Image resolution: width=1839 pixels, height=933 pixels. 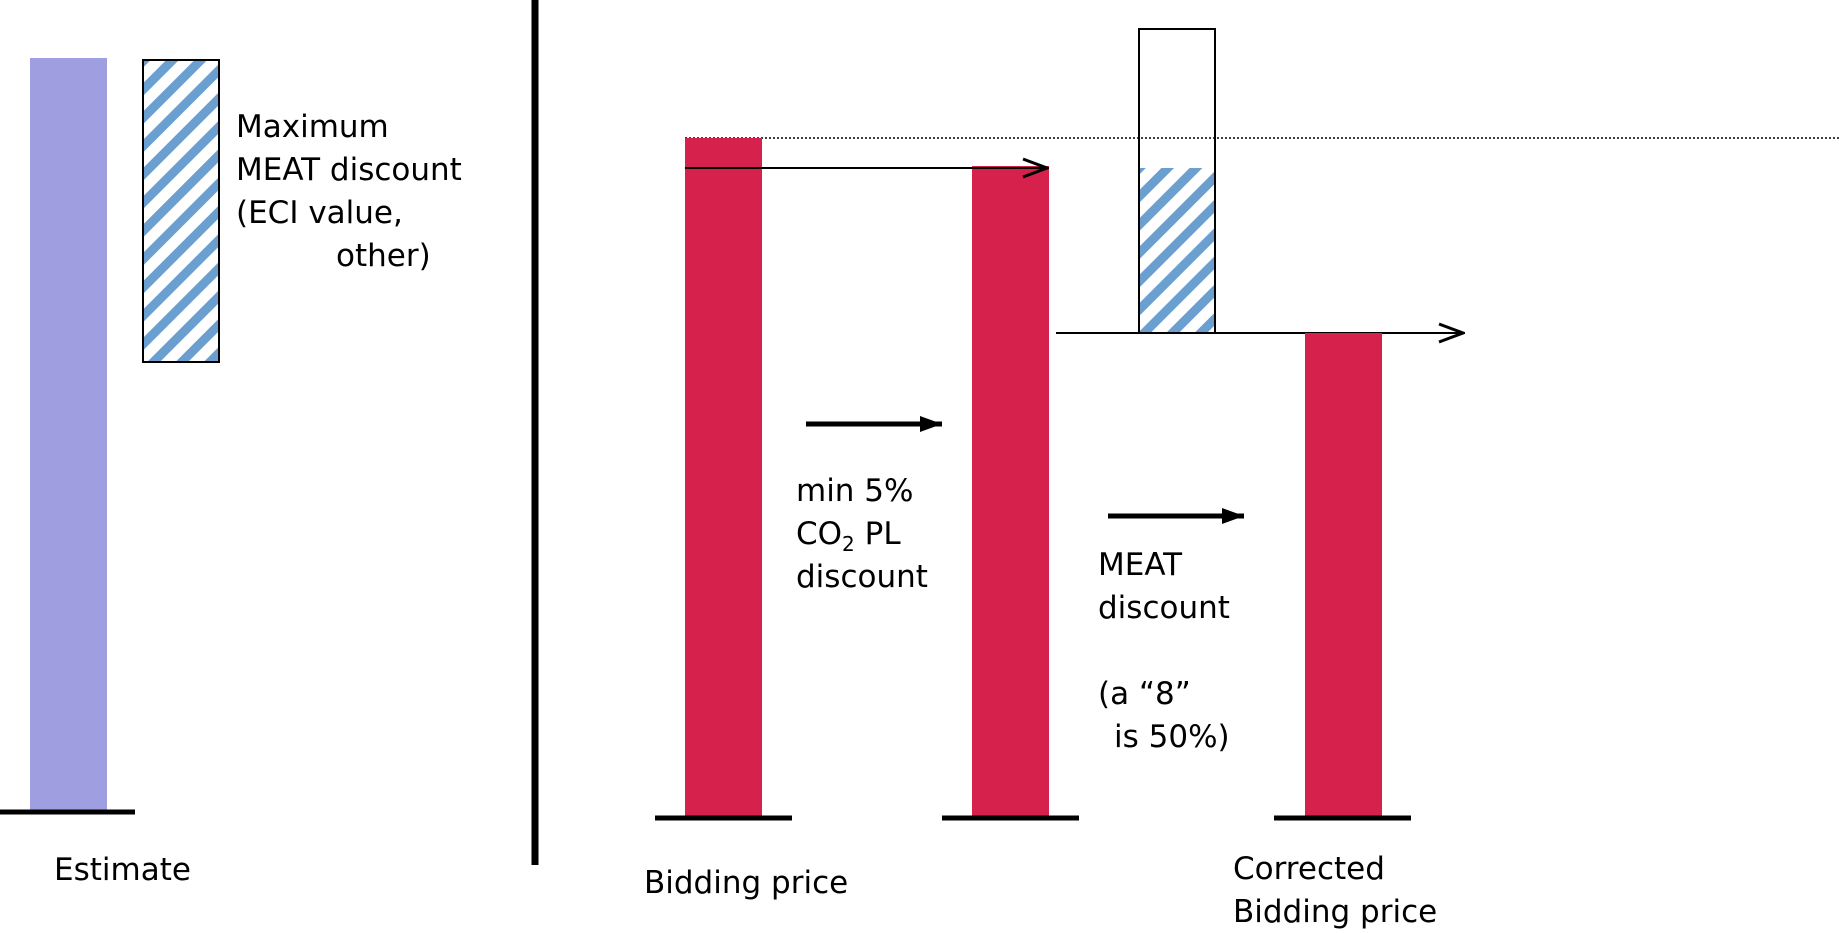 What do you see at coordinates (877, 534) in the screenshot?
I see `co2-pl-text: PL` at bounding box center [877, 534].